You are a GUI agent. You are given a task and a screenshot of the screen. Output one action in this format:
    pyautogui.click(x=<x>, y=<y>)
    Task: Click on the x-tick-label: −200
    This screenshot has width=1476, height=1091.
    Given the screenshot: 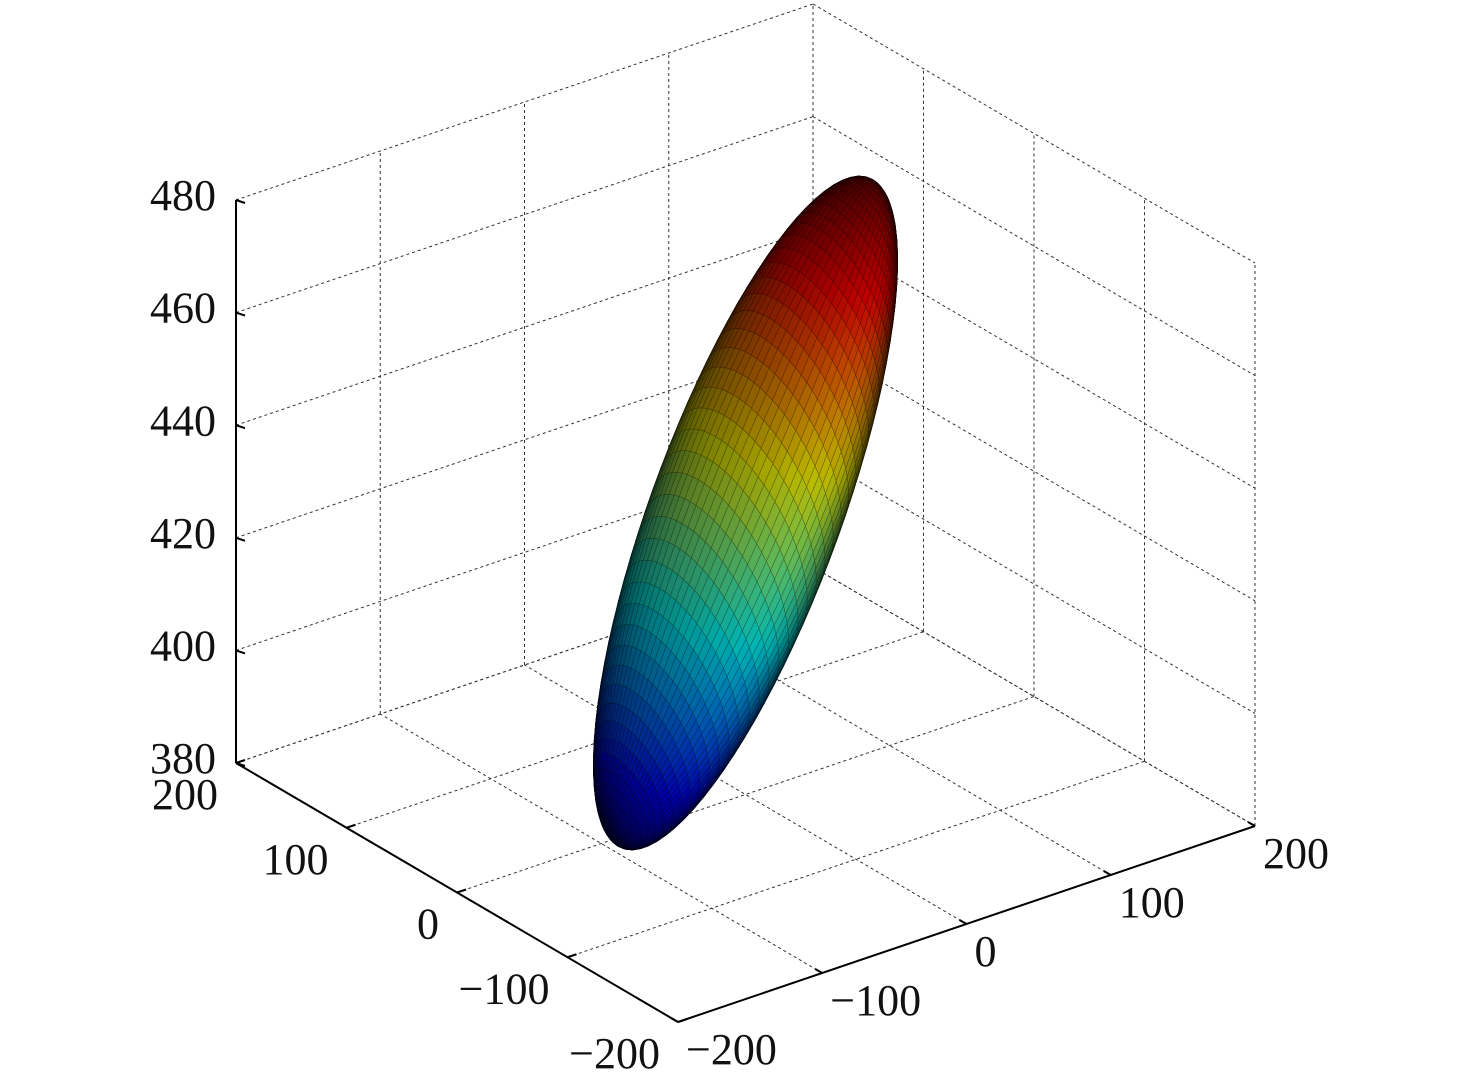 What is the action you would take?
    pyautogui.click(x=731, y=1049)
    